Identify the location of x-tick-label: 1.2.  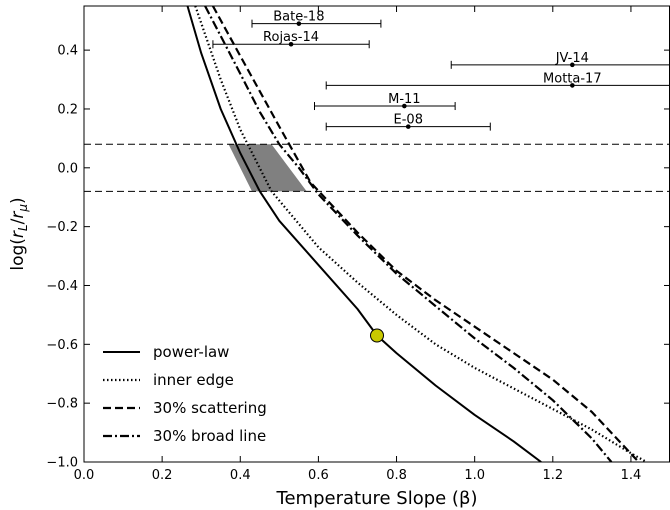
(552, 475).